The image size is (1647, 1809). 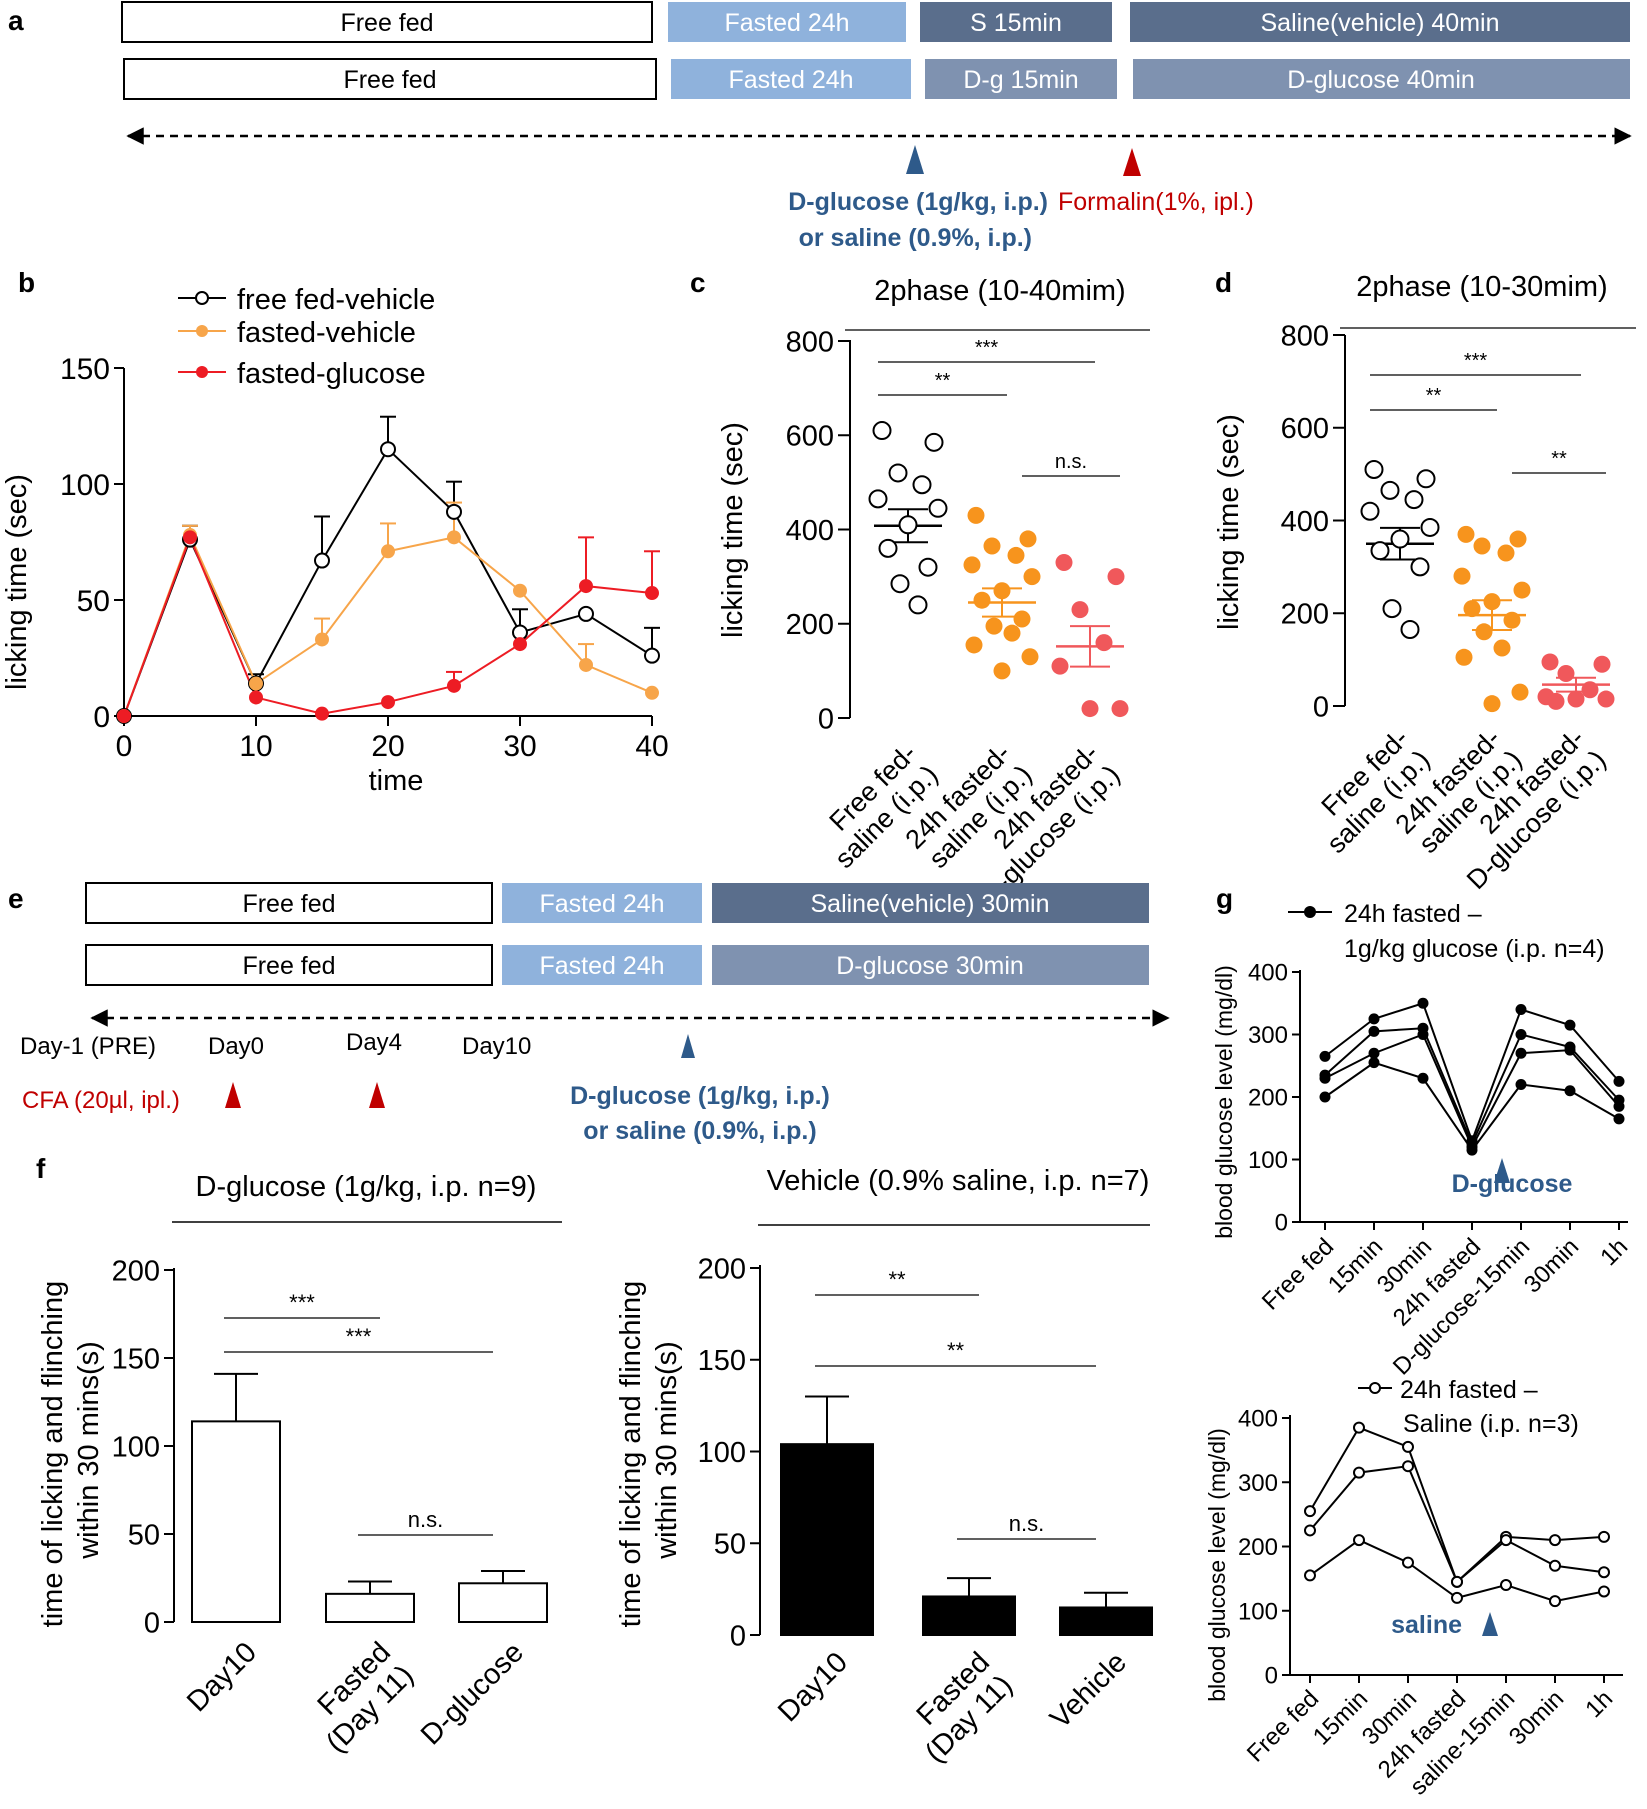 I want to click on b-ytick-label-0: 0, so click(x=101, y=717).